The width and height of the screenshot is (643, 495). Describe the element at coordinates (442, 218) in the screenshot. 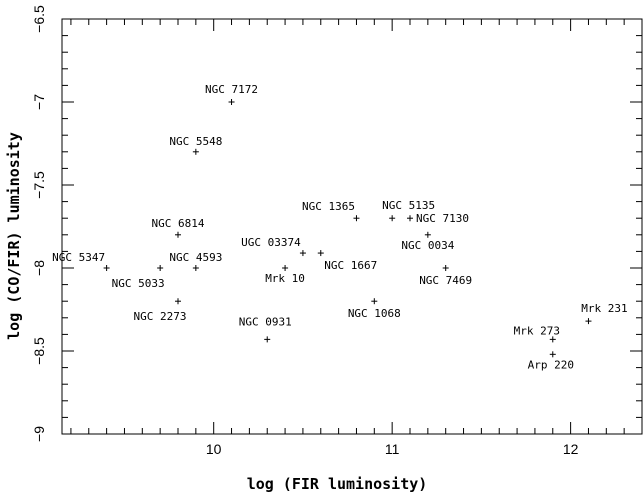

I see `point-label: NGC 7130` at that location.